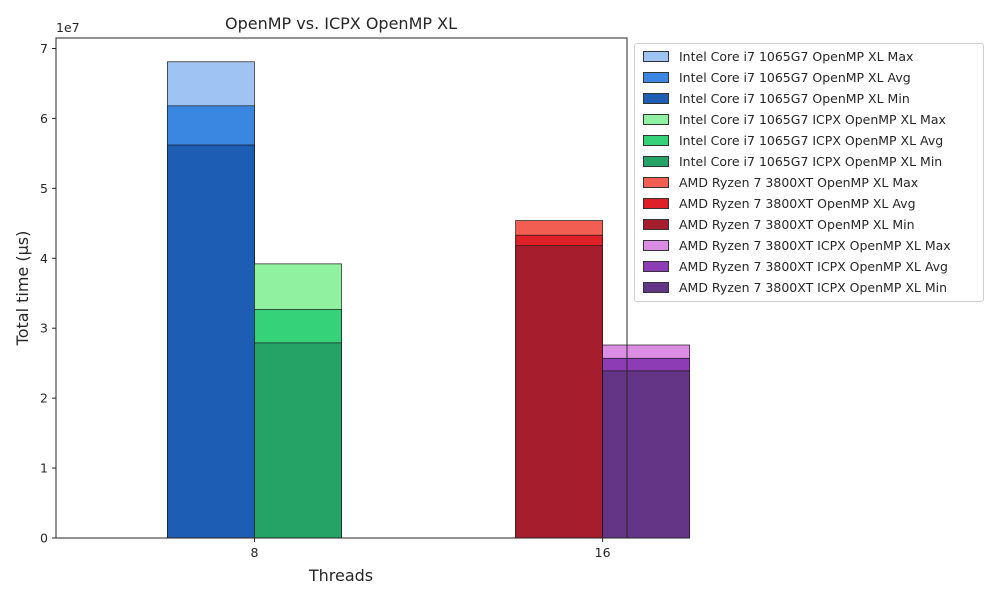 The height and width of the screenshot is (604, 1000). I want to click on legend-label: Intel Core i7 1065G7 ICPX OpenMP XL Avg, so click(811, 140).